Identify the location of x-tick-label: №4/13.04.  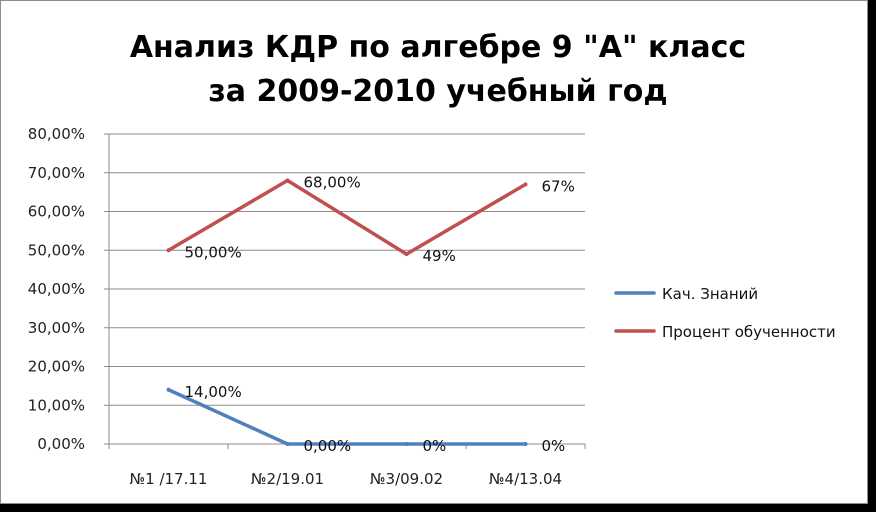
(525, 479).